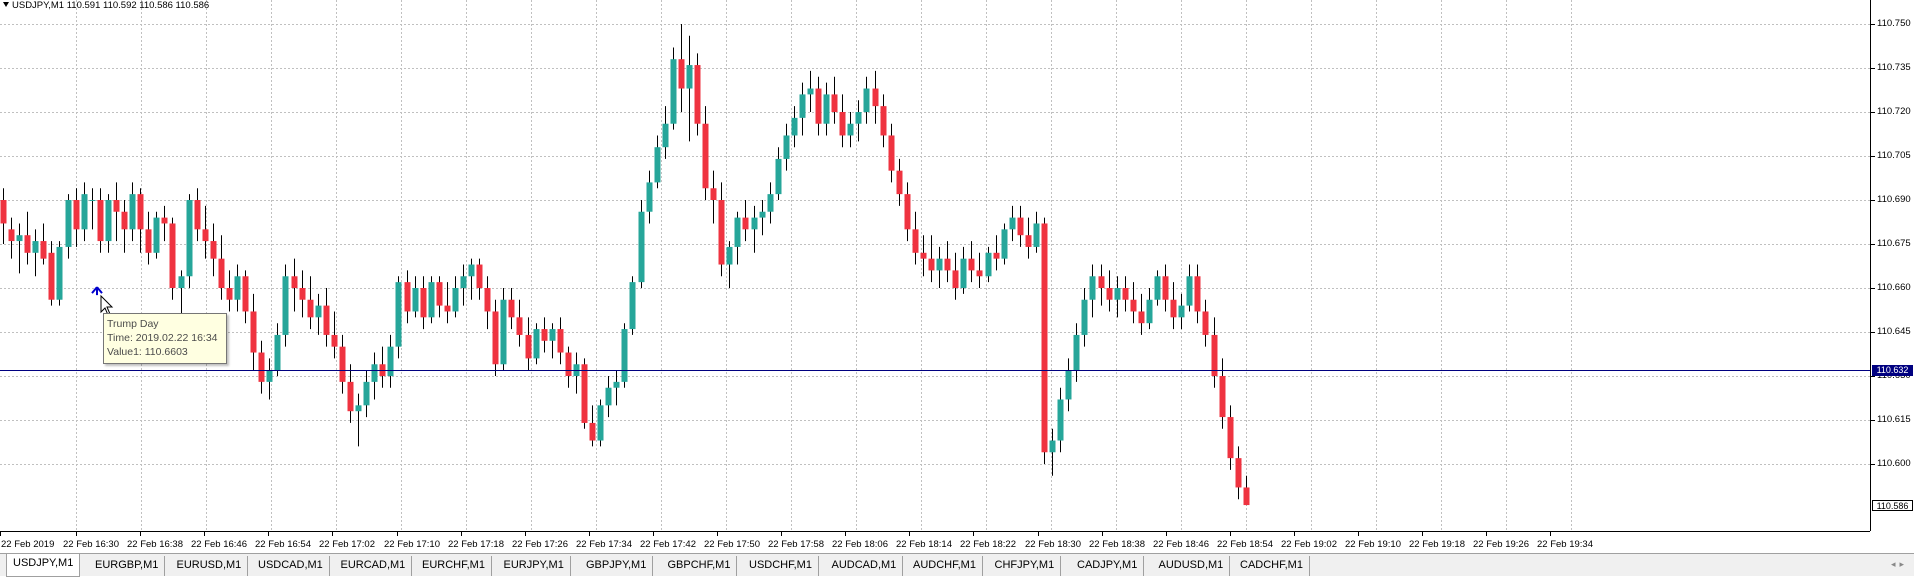  I want to click on tab-chfjpy-m1: CHFJPY,M1, so click(1025, 566).